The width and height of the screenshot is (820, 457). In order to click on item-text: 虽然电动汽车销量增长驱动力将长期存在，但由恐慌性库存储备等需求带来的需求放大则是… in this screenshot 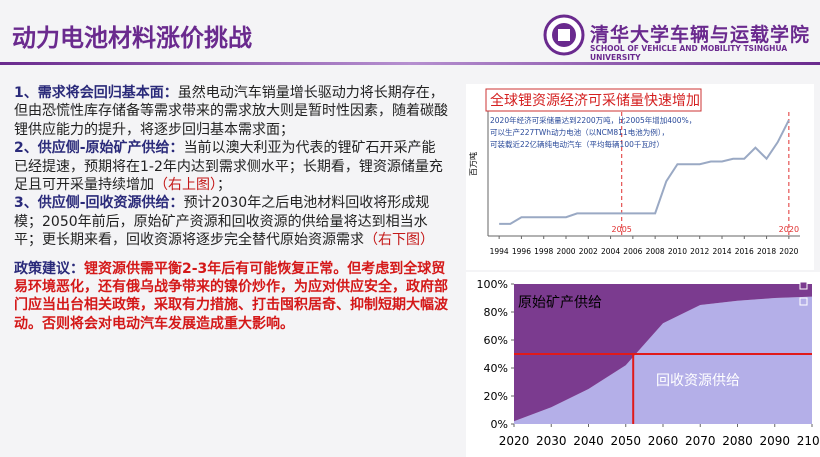, I will do `click(231, 111)`.